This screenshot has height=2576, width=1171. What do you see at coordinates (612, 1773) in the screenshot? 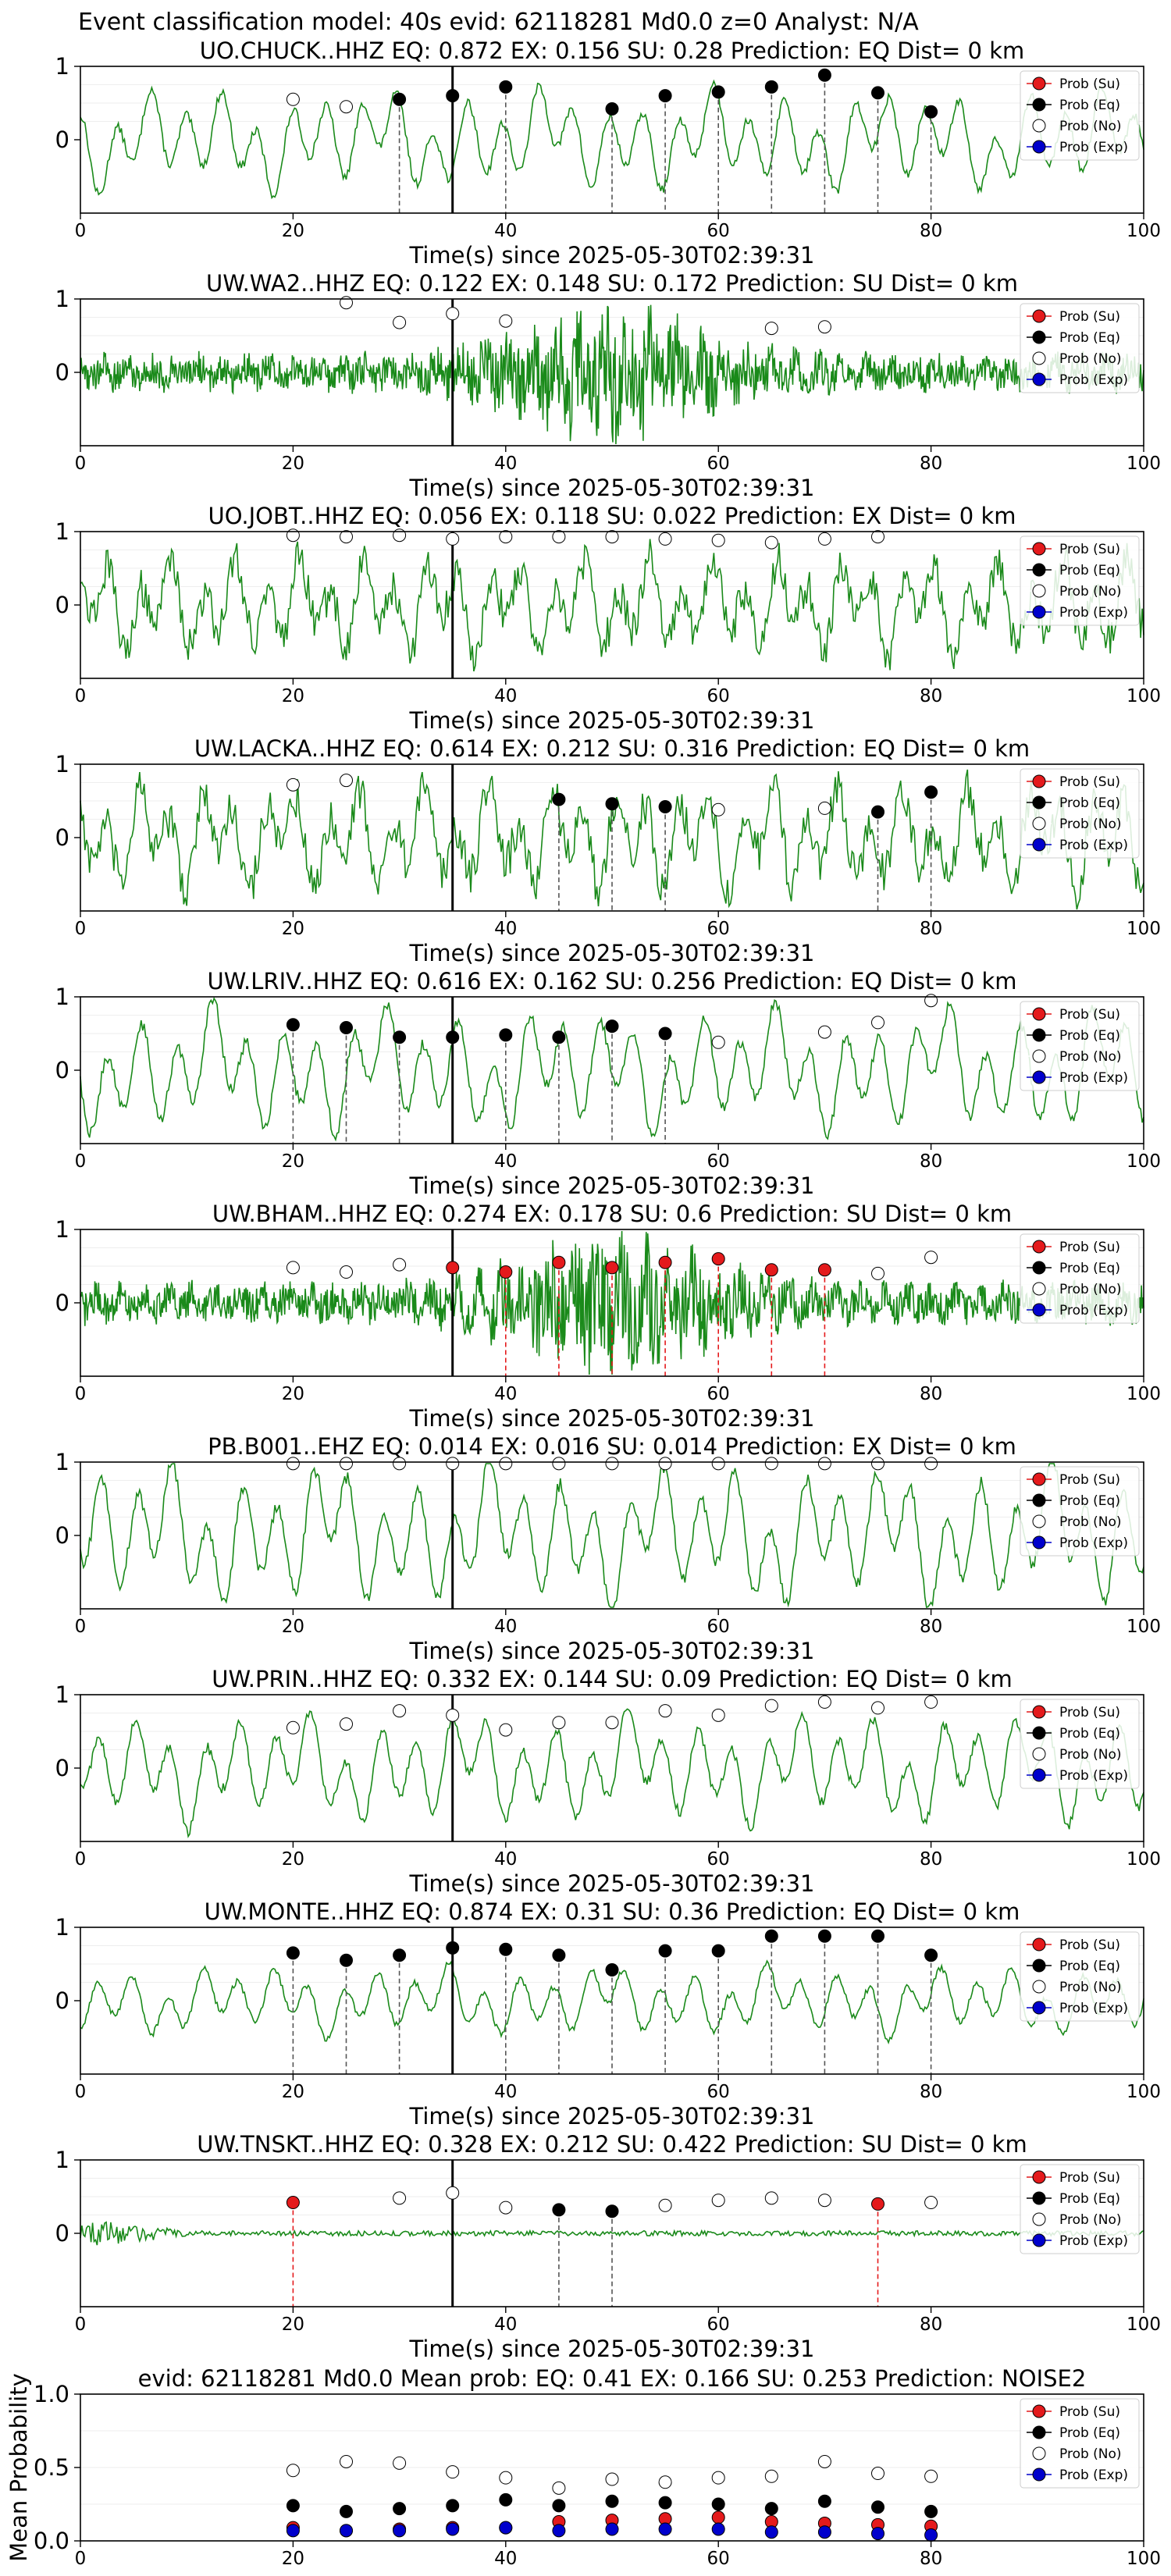
I see `waveform-trace` at bounding box center [612, 1773].